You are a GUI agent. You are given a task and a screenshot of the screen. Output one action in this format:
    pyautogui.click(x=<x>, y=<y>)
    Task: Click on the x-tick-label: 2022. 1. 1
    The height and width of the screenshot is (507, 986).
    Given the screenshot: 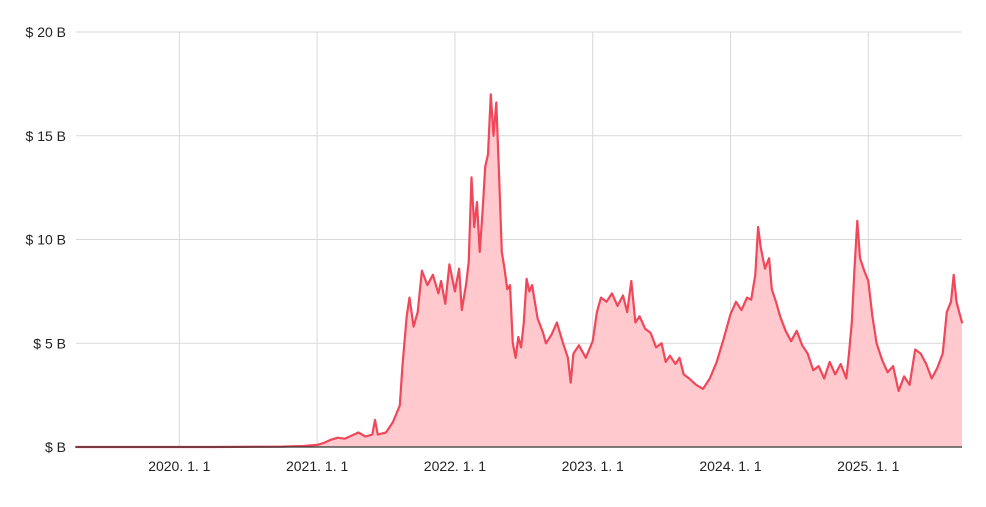 What is the action you would take?
    pyautogui.click(x=455, y=466)
    